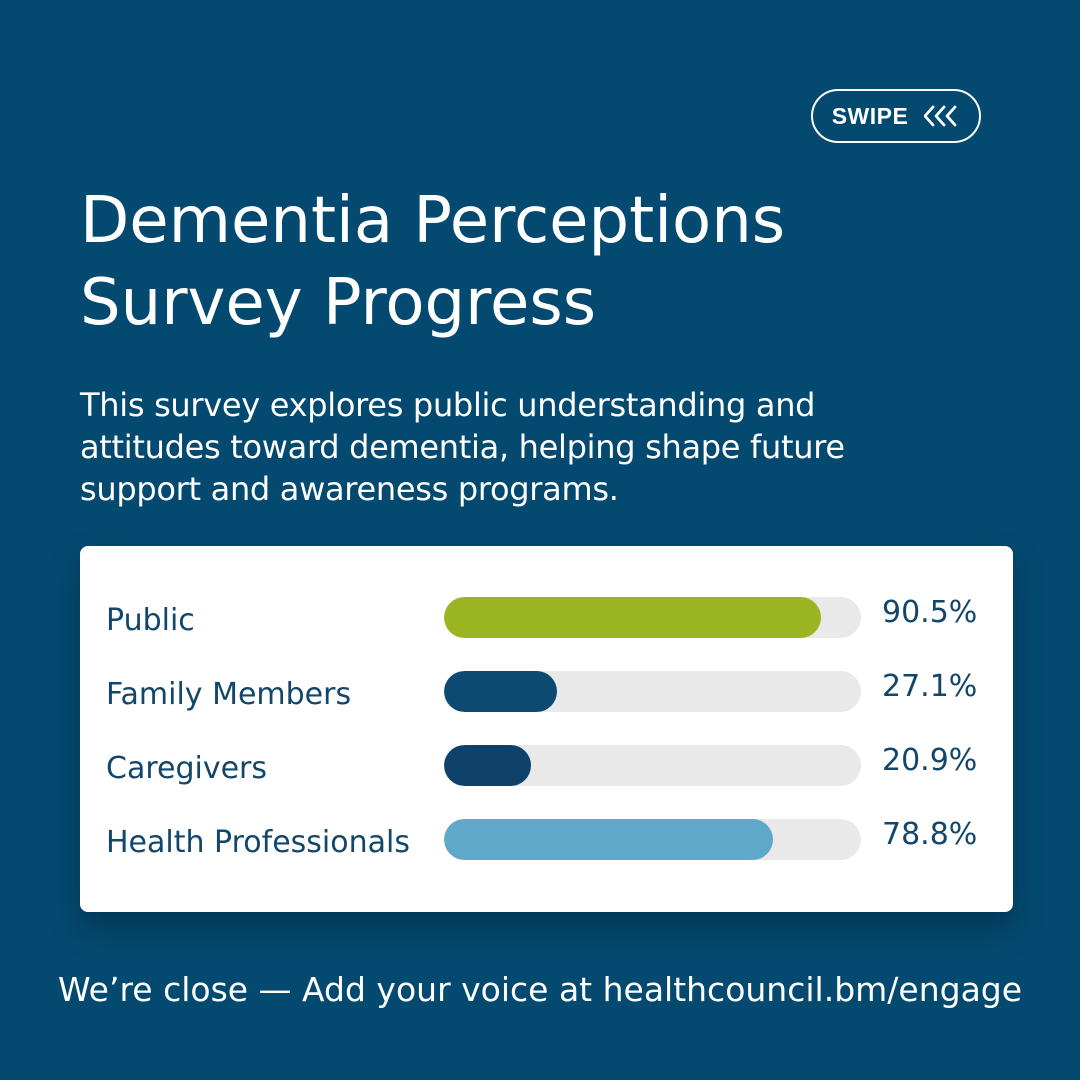 This screenshot has height=1080, width=1080. What do you see at coordinates (940, 116) in the screenshot?
I see `triple-chevron-left-icon` at bounding box center [940, 116].